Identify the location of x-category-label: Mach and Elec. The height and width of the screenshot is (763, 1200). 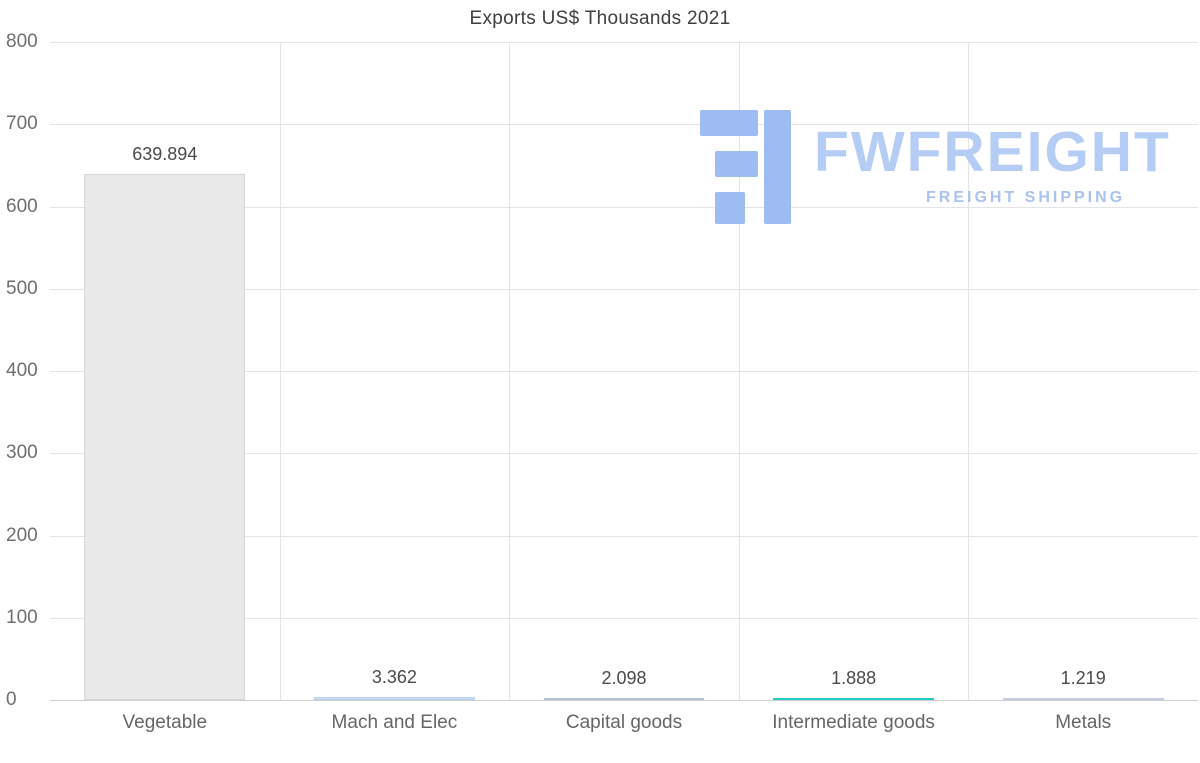
(394, 722).